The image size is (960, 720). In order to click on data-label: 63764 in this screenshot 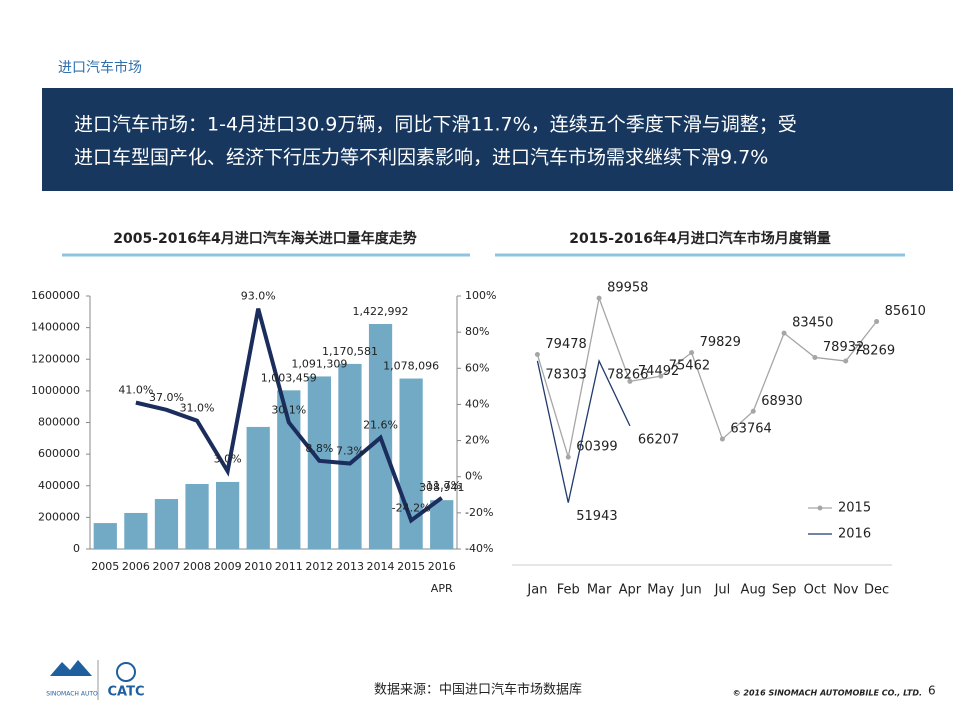, I will do `click(750, 429)`.